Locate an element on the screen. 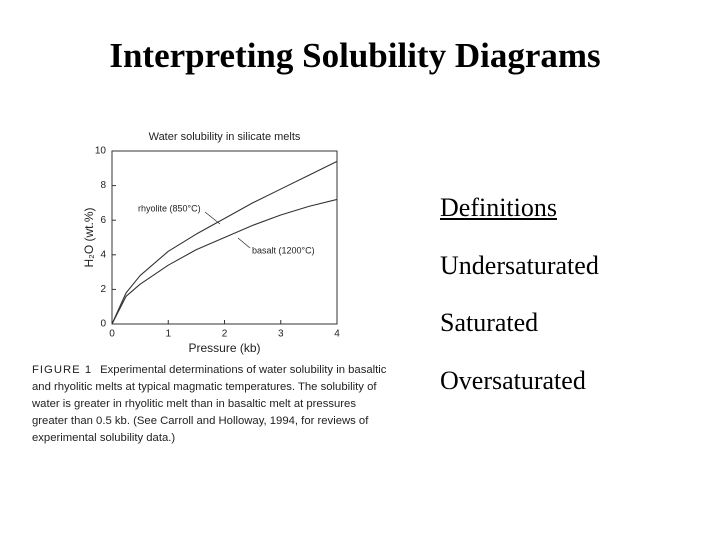 The height and width of the screenshot is (540, 720). y-axis-label: H₂O (wt.%) is located at coordinates (89, 238).